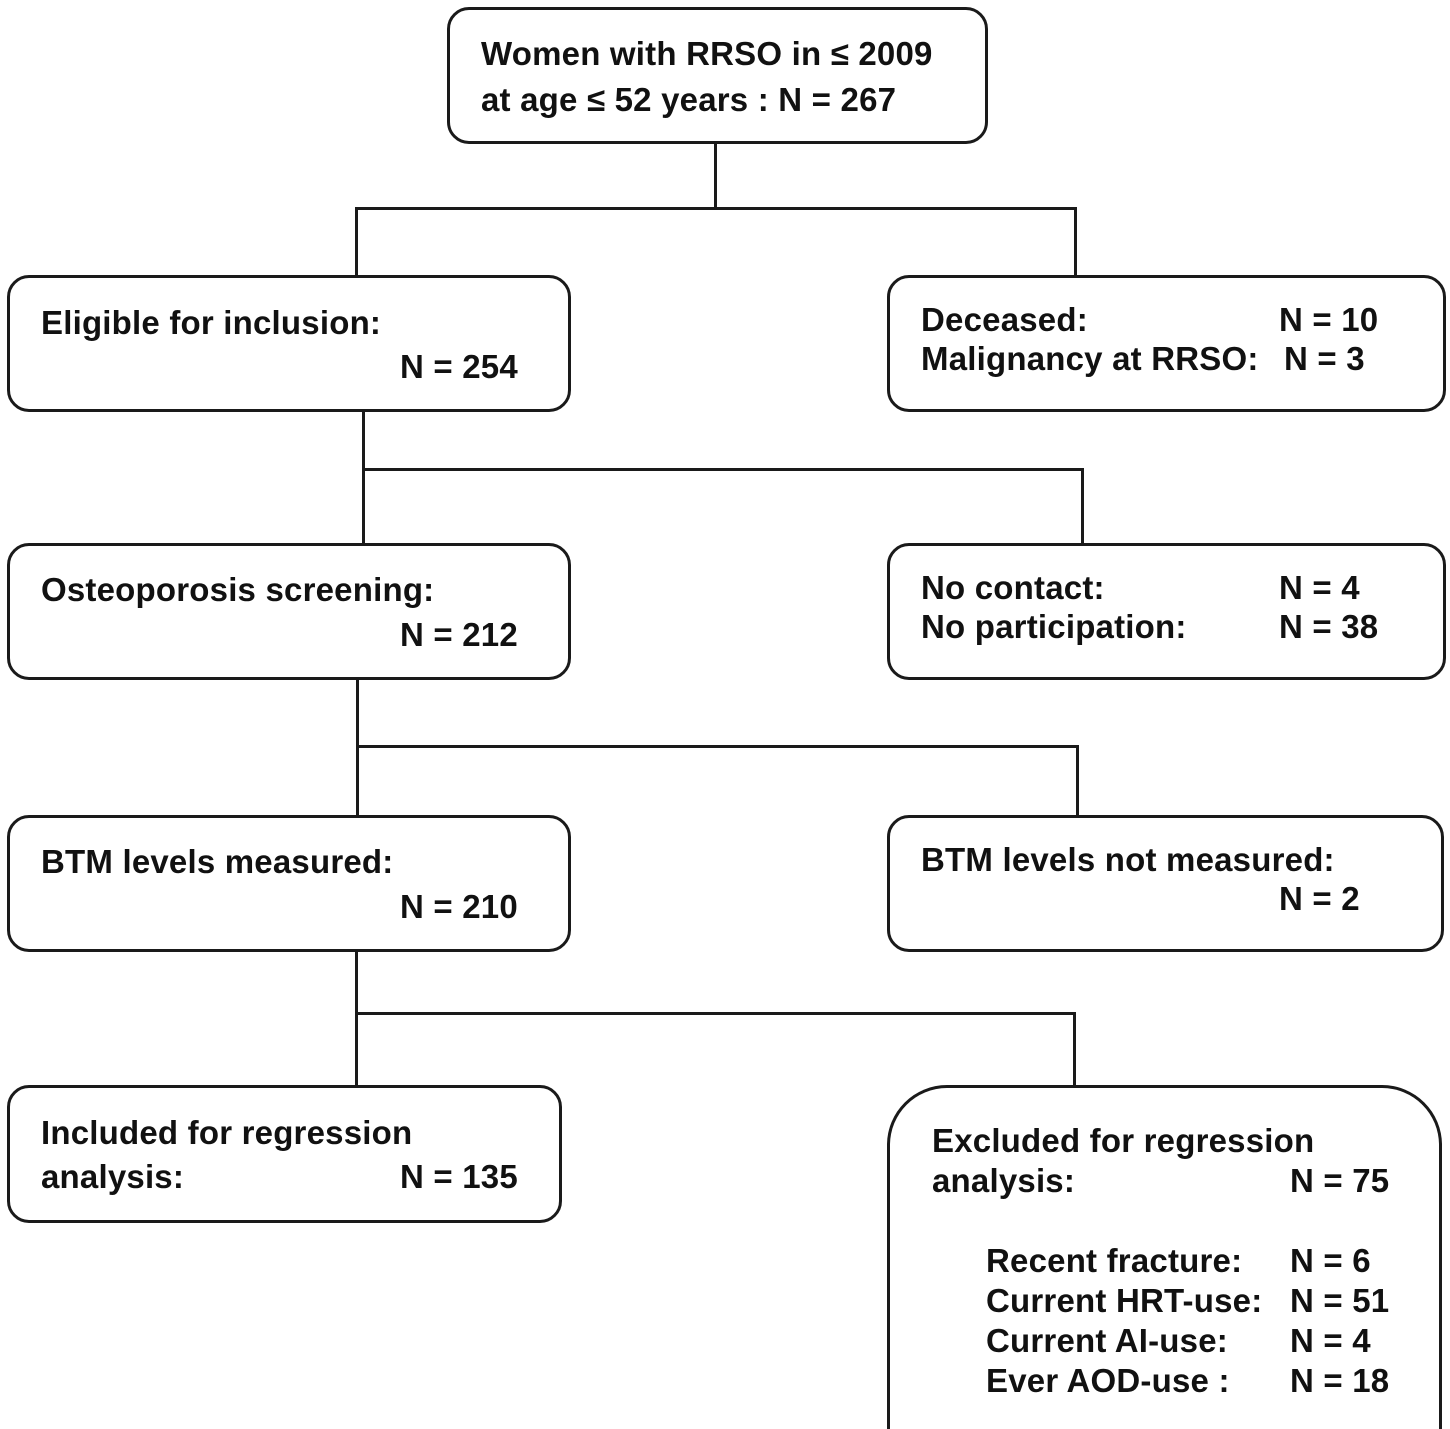 This screenshot has width=1450, height=1429. Describe the element at coordinates (1054, 626) in the screenshot. I see `no-participation-label: No participation:` at that location.